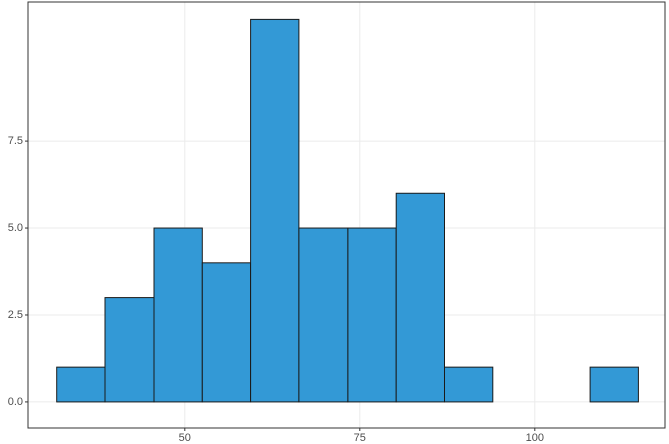  What do you see at coordinates (15, 141) in the screenshot?
I see `y-tick-label: 7.5` at bounding box center [15, 141].